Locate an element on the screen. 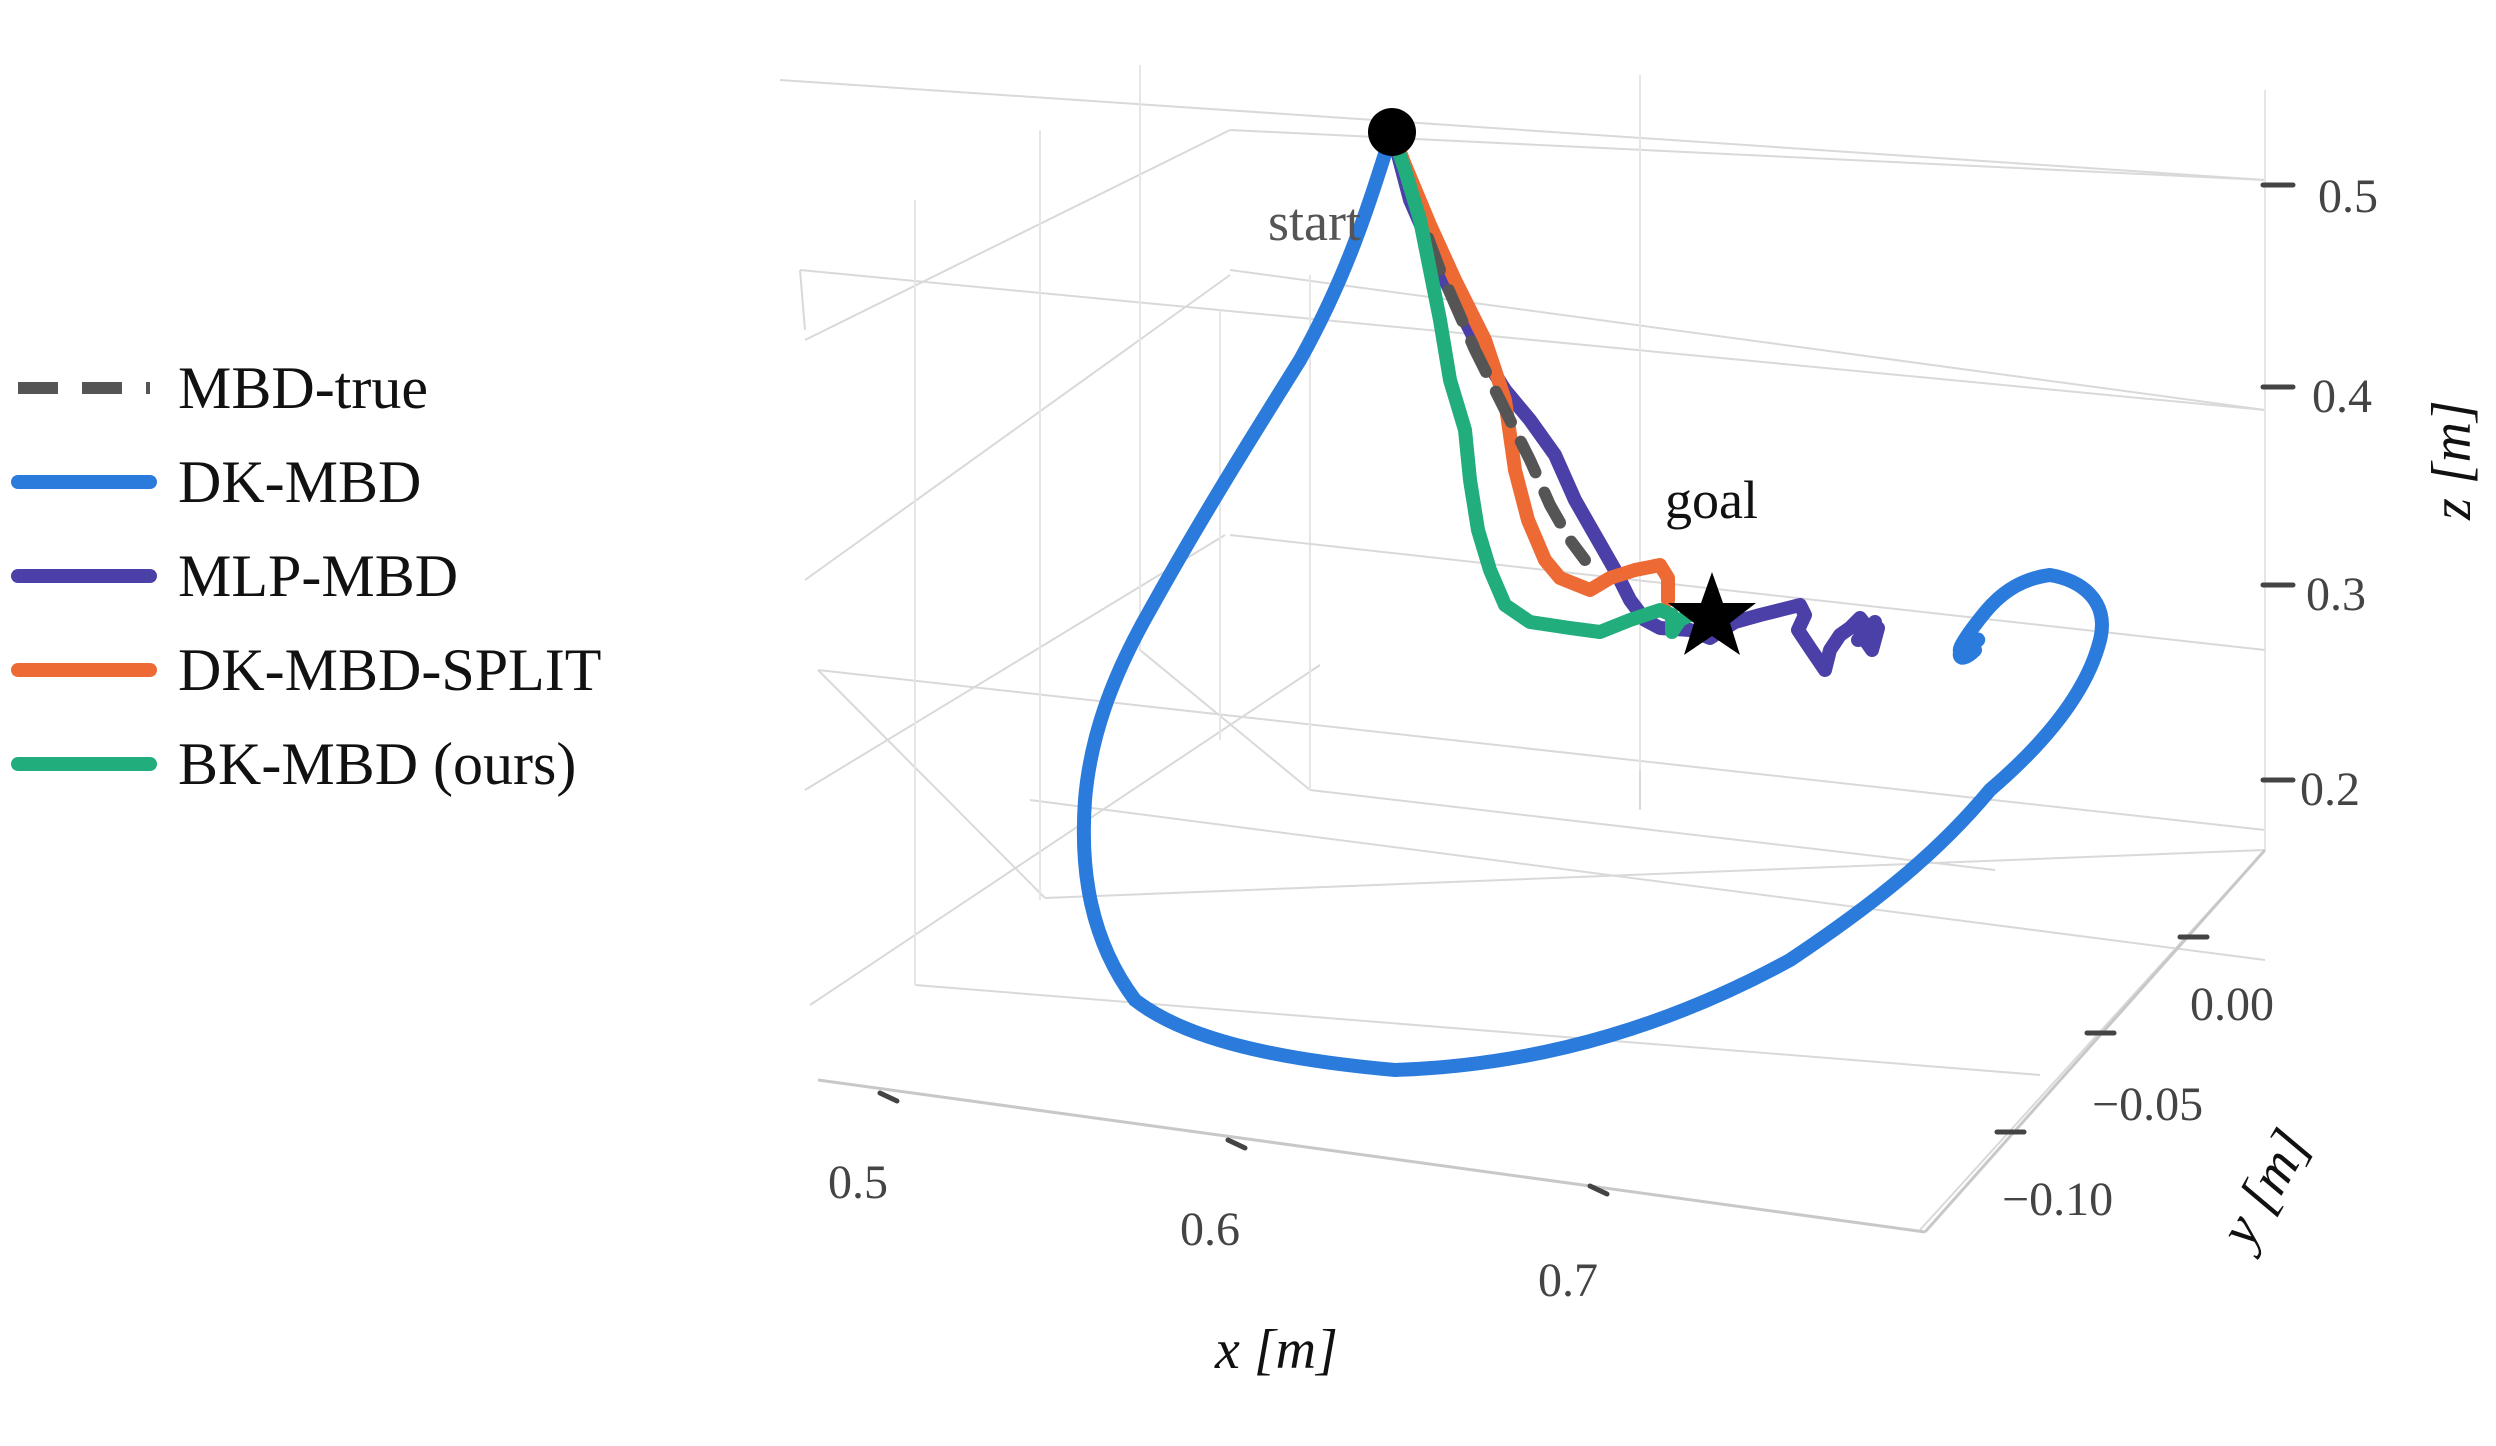  series-line-dk-mbd-split is located at coordinates (1530, 366).